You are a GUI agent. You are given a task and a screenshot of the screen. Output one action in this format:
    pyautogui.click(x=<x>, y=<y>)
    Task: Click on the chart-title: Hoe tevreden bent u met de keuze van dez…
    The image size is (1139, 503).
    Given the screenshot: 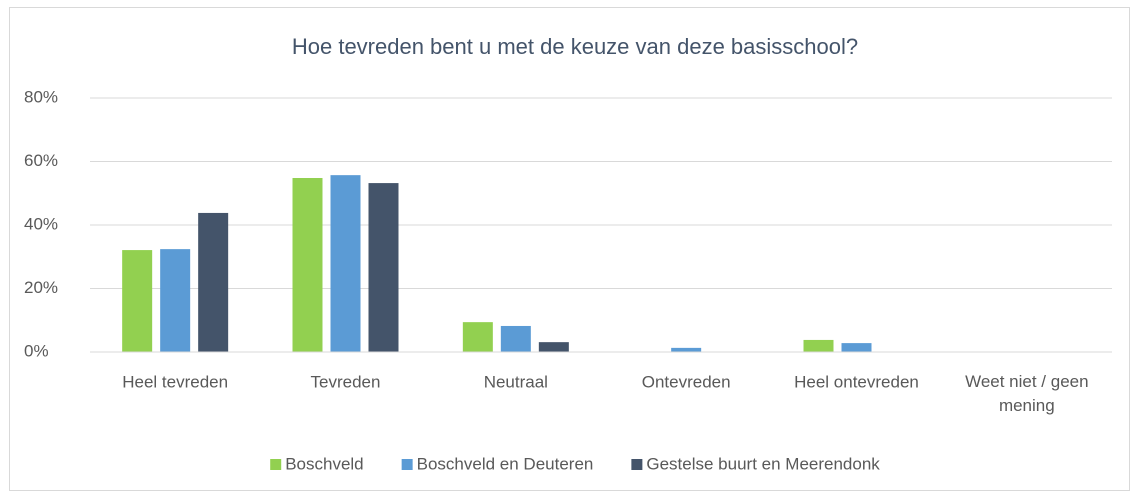 What is the action you would take?
    pyautogui.click(x=575, y=46)
    